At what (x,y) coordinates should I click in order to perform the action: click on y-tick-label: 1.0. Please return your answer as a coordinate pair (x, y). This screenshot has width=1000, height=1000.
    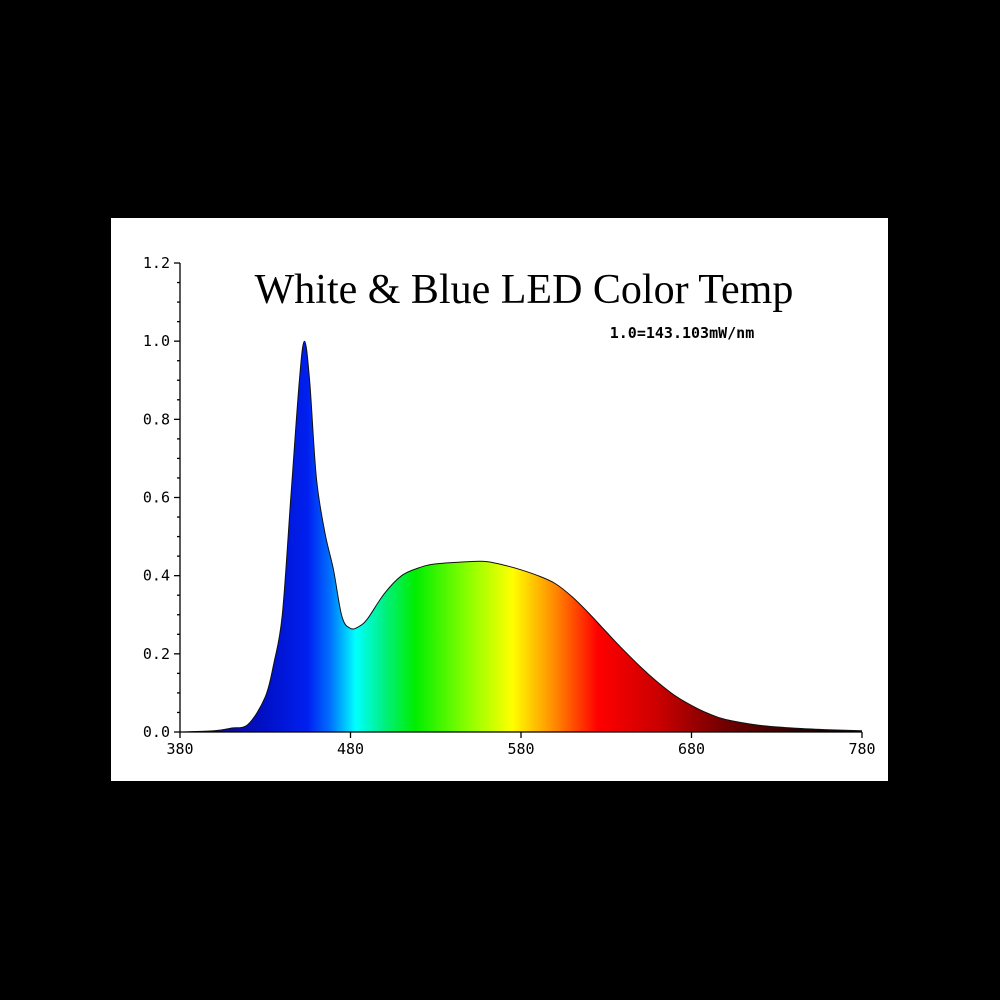
    Looking at the image, I should click on (156, 341).